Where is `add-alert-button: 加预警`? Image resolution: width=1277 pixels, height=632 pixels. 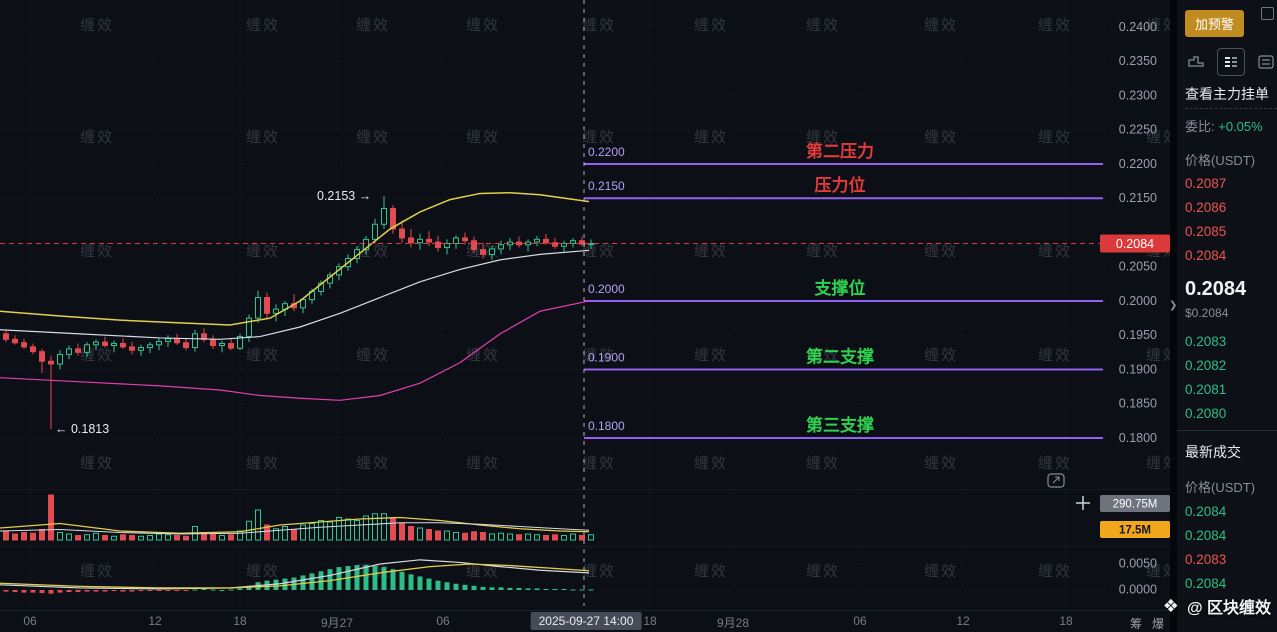
add-alert-button: 加预警 is located at coordinates (1215, 23).